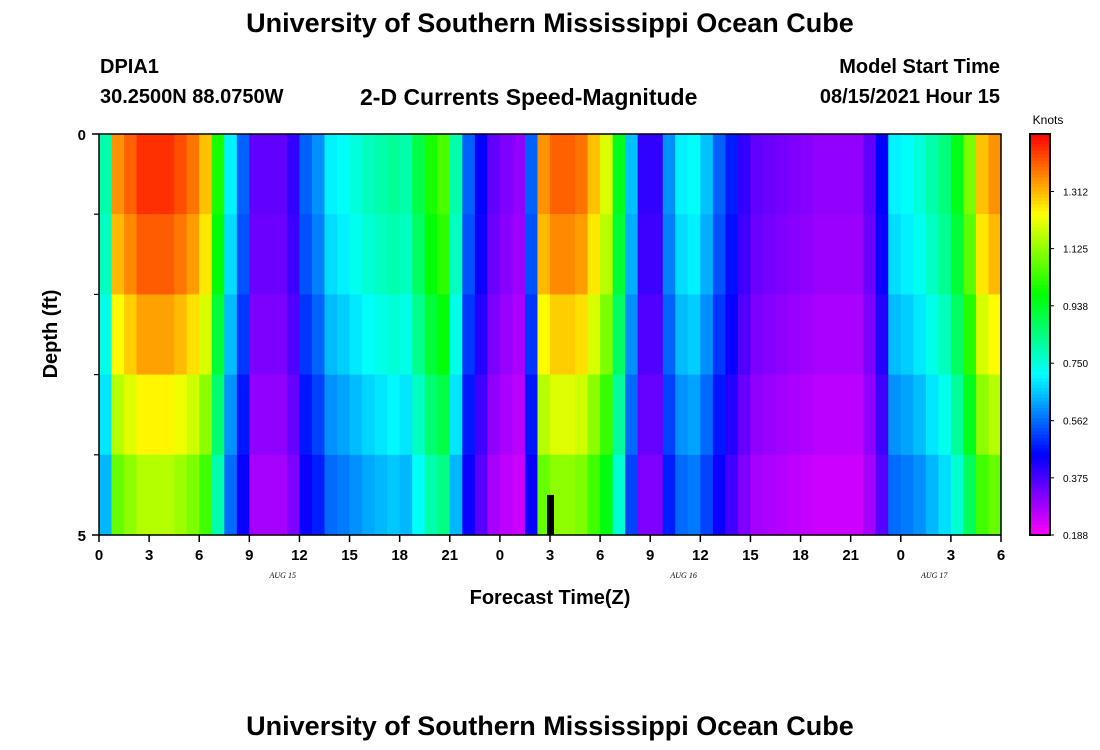 Image resolution: width=1100 pixels, height=750 pixels. What do you see at coordinates (82, 135) in the screenshot?
I see `y-tick-label: 0` at bounding box center [82, 135].